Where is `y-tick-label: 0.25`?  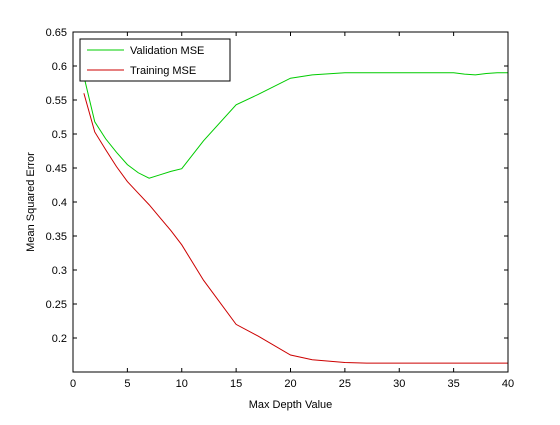 y-tick-label: 0.25 is located at coordinates (56, 305).